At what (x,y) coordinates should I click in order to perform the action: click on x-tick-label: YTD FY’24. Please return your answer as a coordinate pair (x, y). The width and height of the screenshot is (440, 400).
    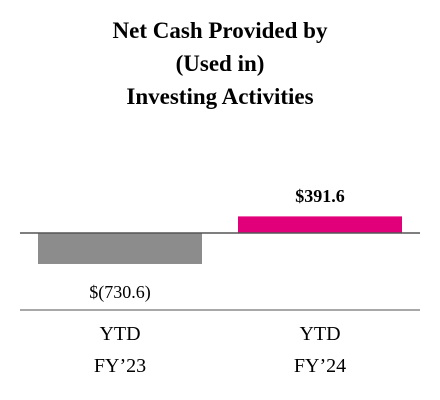
    Looking at the image, I should click on (320, 350).